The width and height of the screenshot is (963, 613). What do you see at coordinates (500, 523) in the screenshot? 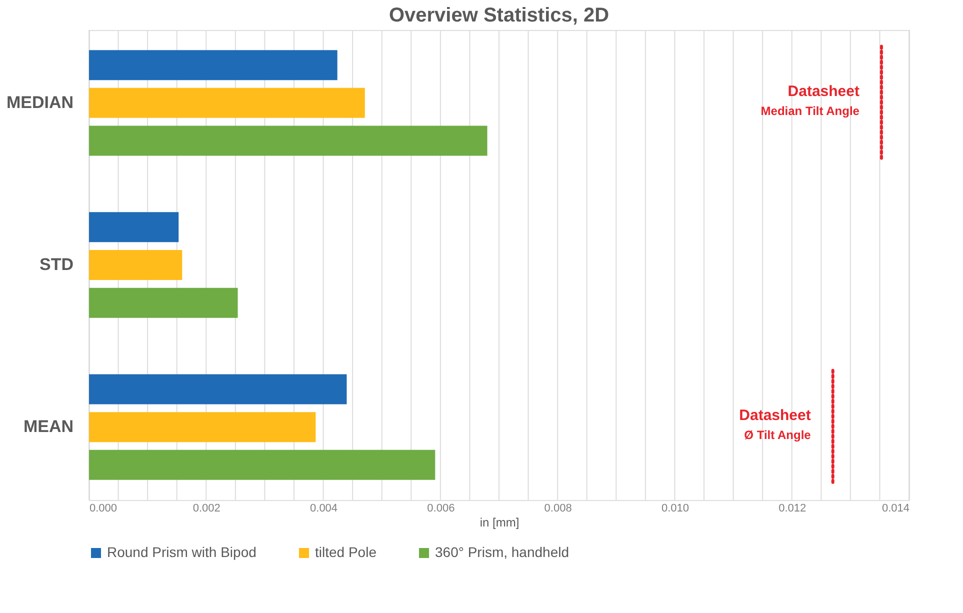
I see `x-axis-title: in [mm]` at bounding box center [500, 523].